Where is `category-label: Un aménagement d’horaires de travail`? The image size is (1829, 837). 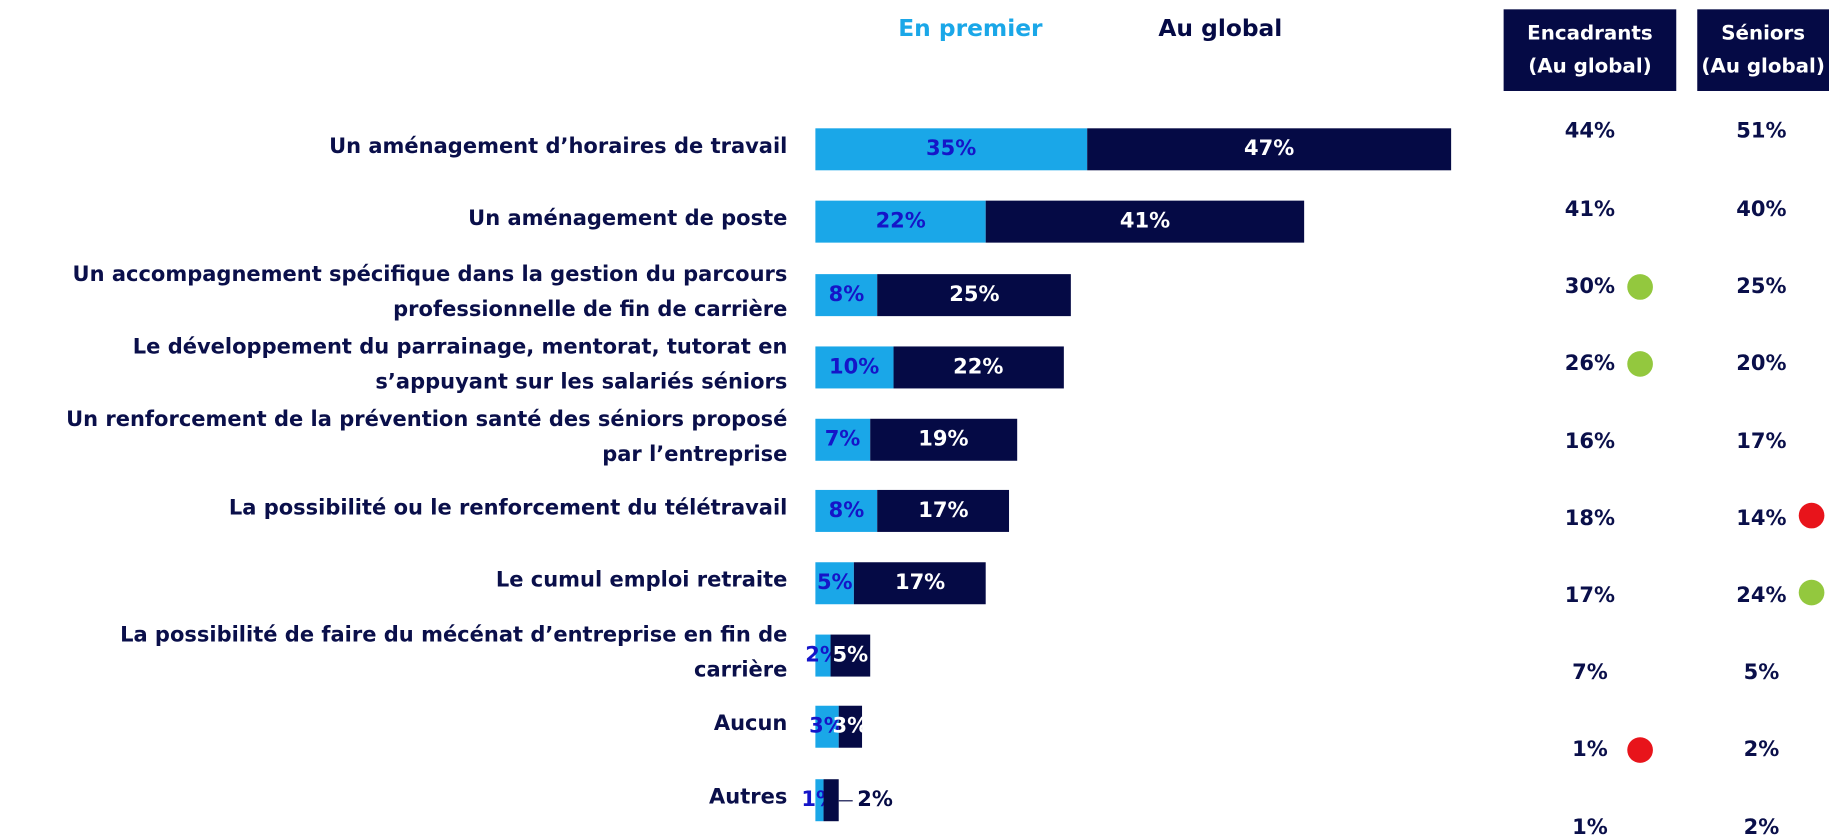 category-label: Un aménagement d’horaires de travail is located at coordinates (393, 146).